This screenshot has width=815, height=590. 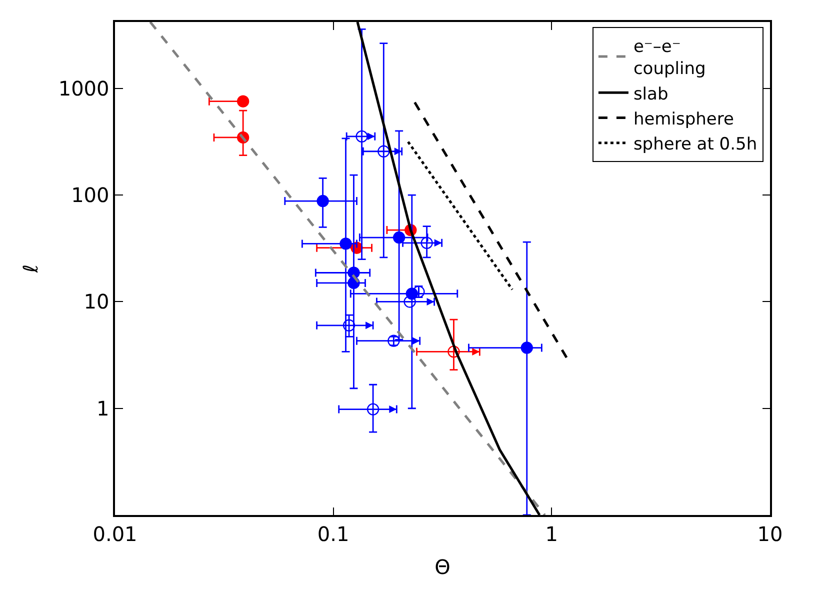 I want to click on x-tick-label: 1, so click(x=551, y=534).